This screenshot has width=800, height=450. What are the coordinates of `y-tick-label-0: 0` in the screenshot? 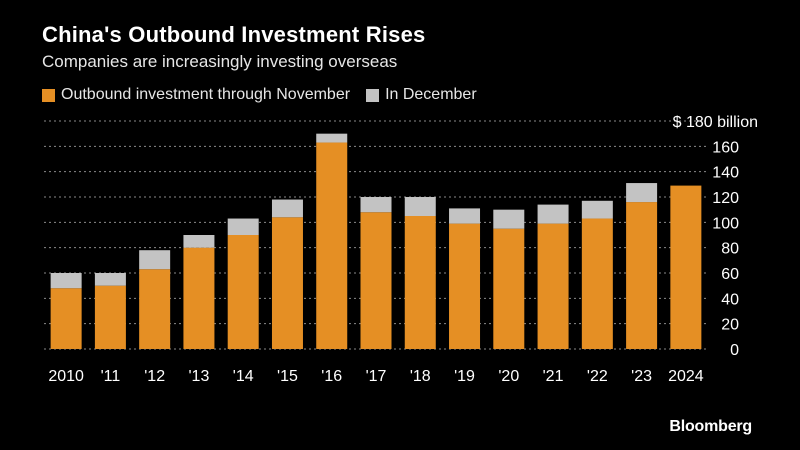 It's located at (734, 350).